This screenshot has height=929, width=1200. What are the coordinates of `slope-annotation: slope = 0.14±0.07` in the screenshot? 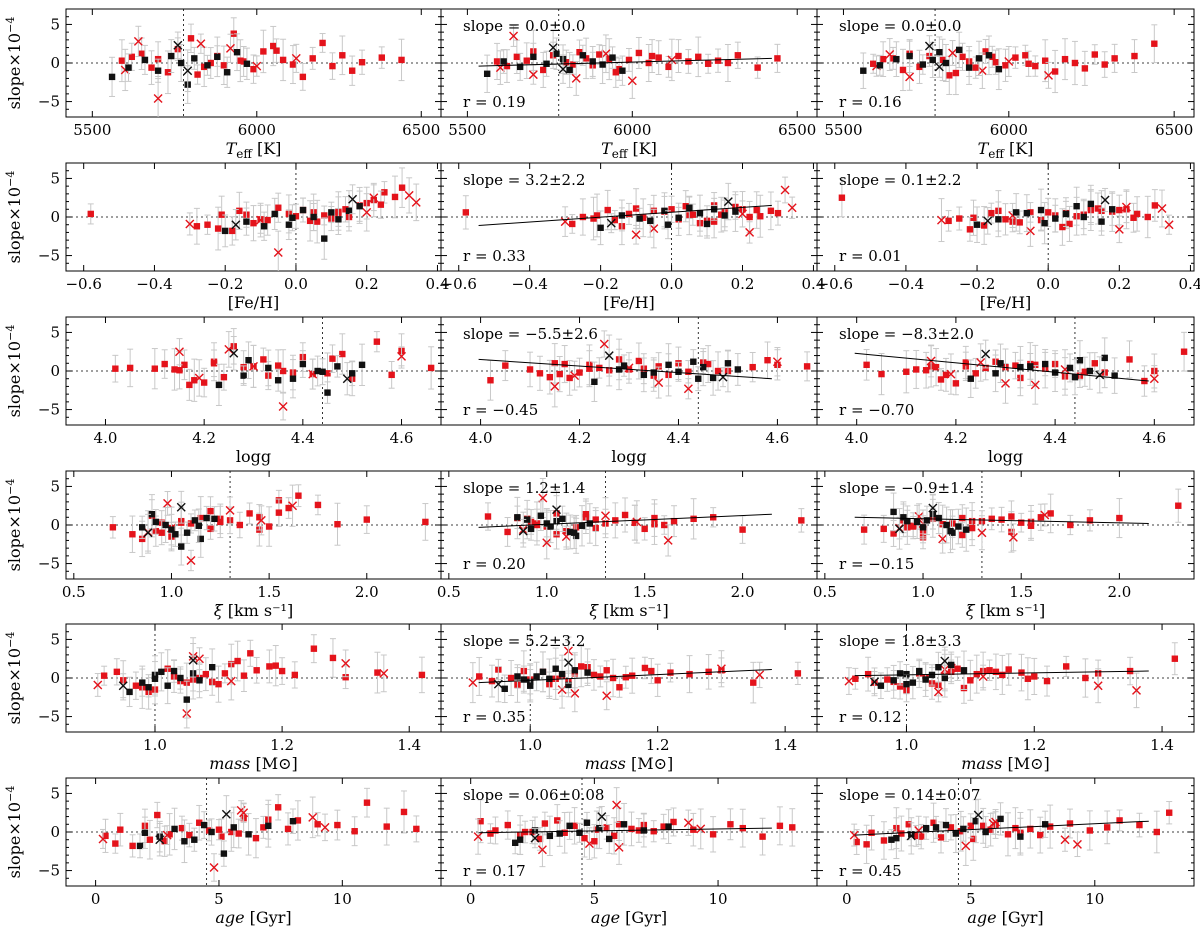 It's located at (909, 795).